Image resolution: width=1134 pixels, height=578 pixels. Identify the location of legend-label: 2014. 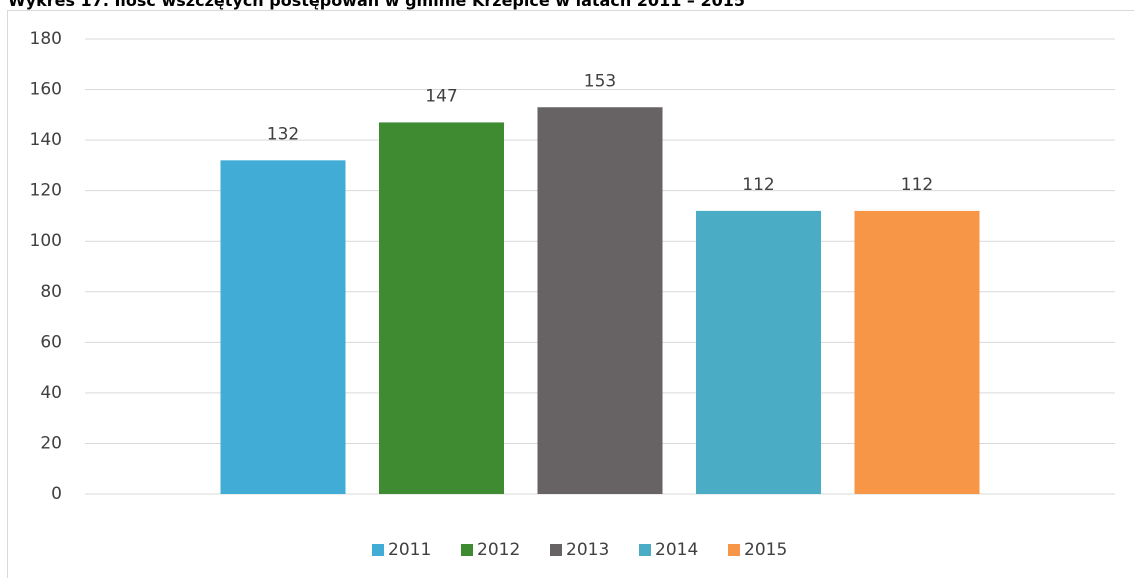
(676, 550).